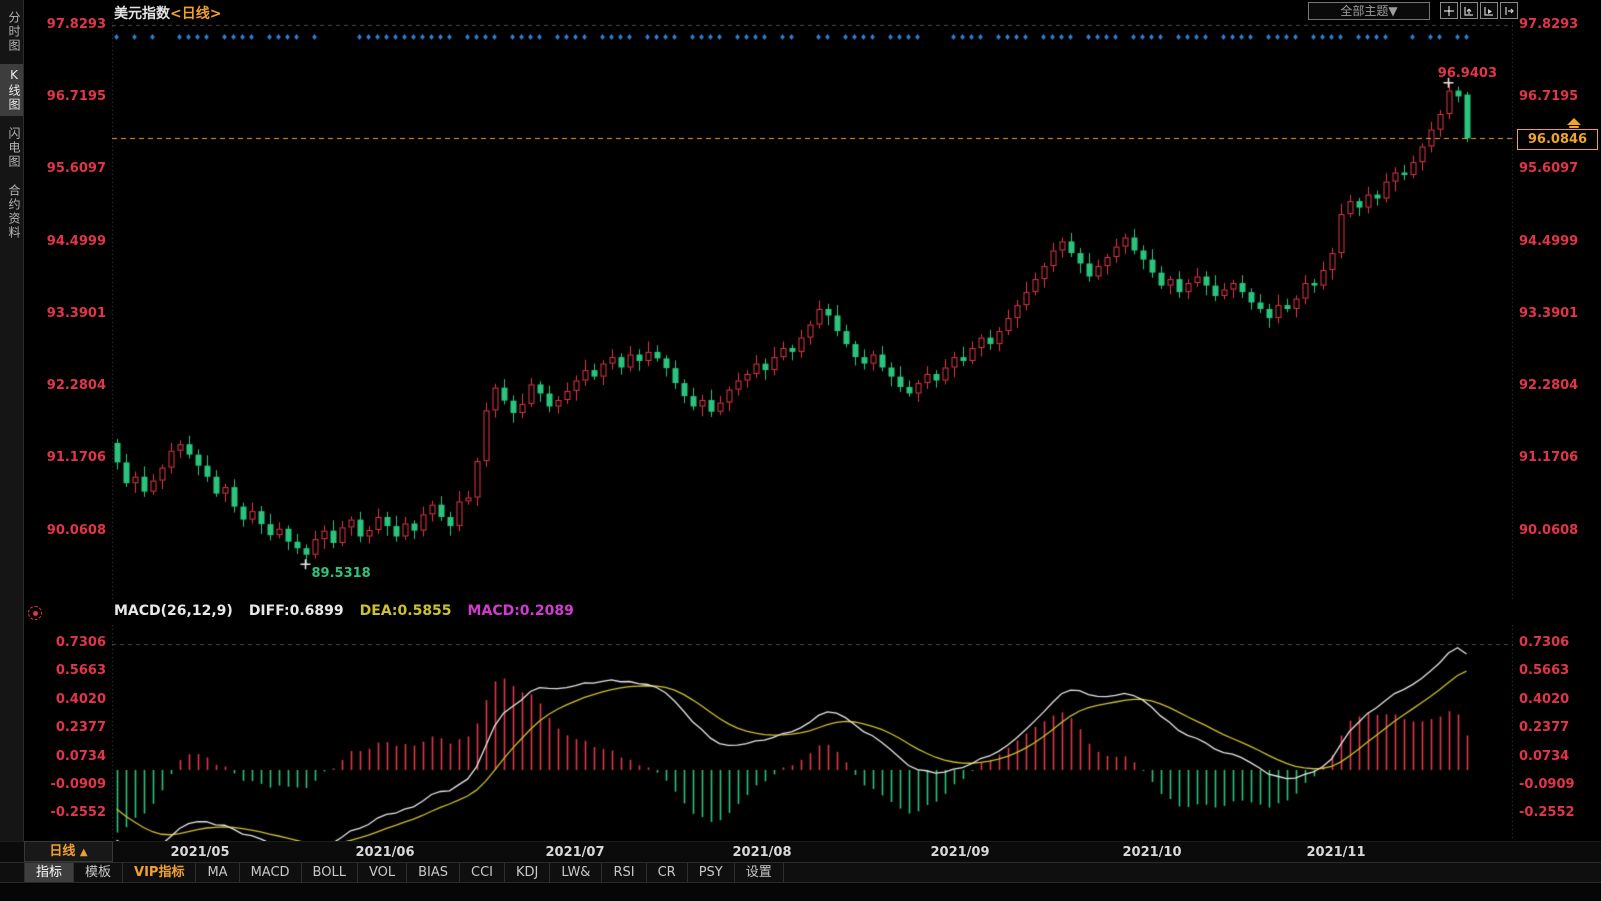  I want to click on left-sidebar: 分时图 K线图闪电图合约资料, so click(12, 420).